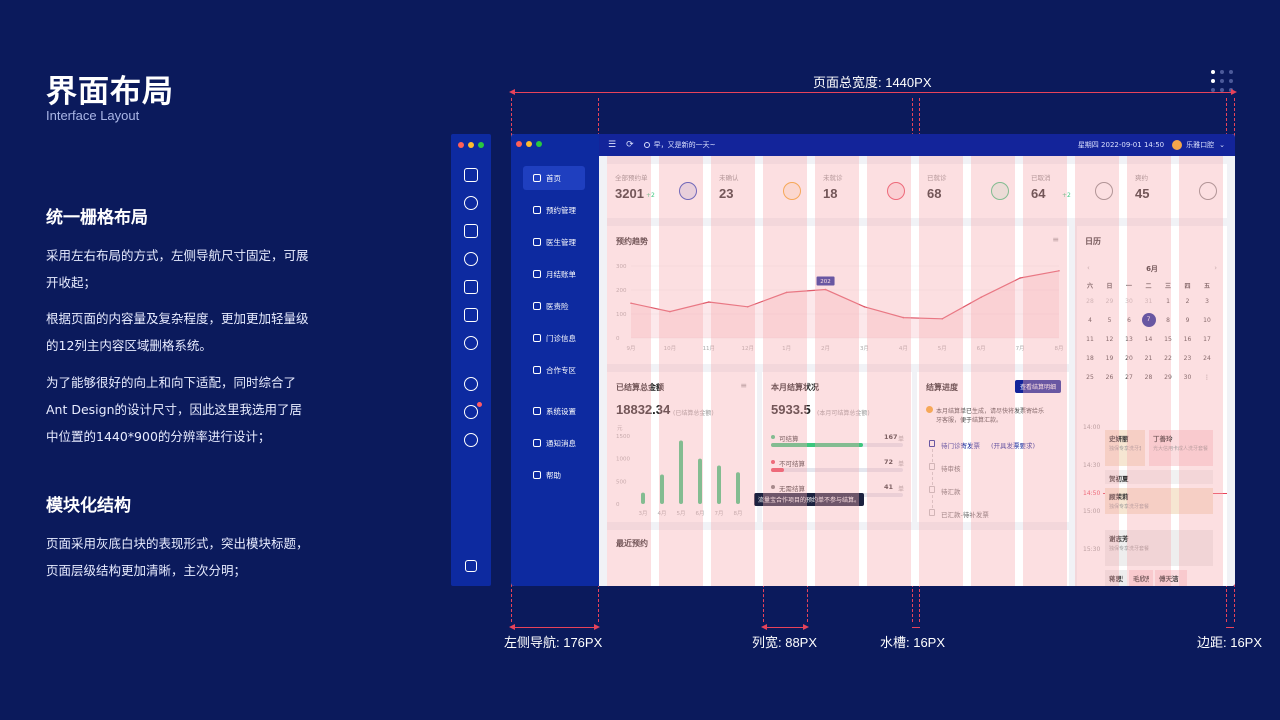 The width and height of the screenshot is (1280, 720). What do you see at coordinates (1171, 578) in the screenshot?
I see `schedule-item: 傅天洁` at bounding box center [1171, 578].